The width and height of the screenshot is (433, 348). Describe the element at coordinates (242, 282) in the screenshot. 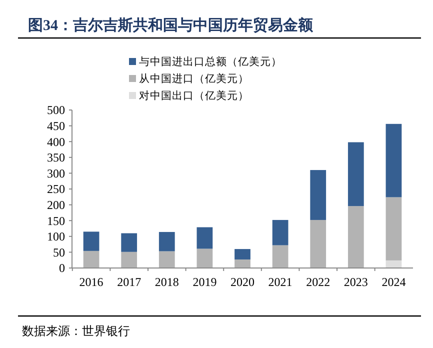

I see `x-tick-label: 2020` at that location.